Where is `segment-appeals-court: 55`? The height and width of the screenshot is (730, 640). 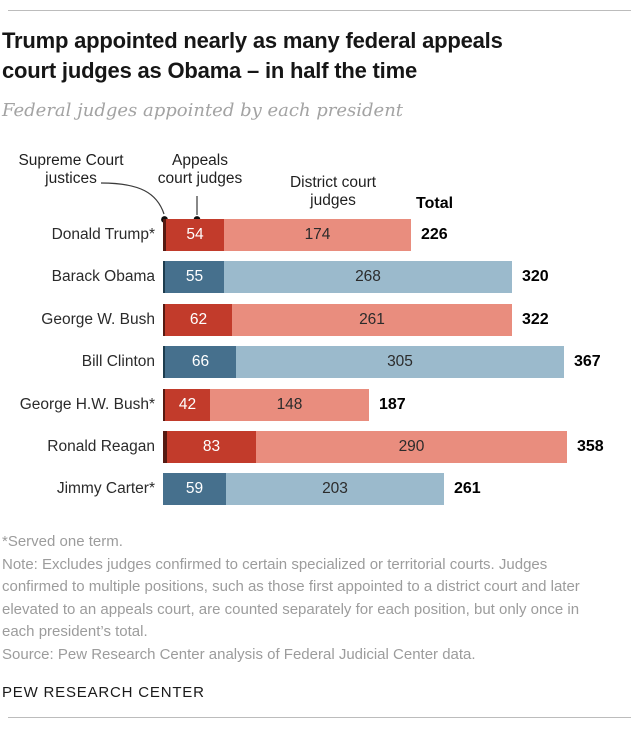 segment-appeals-court: 55 is located at coordinates (194, 277).